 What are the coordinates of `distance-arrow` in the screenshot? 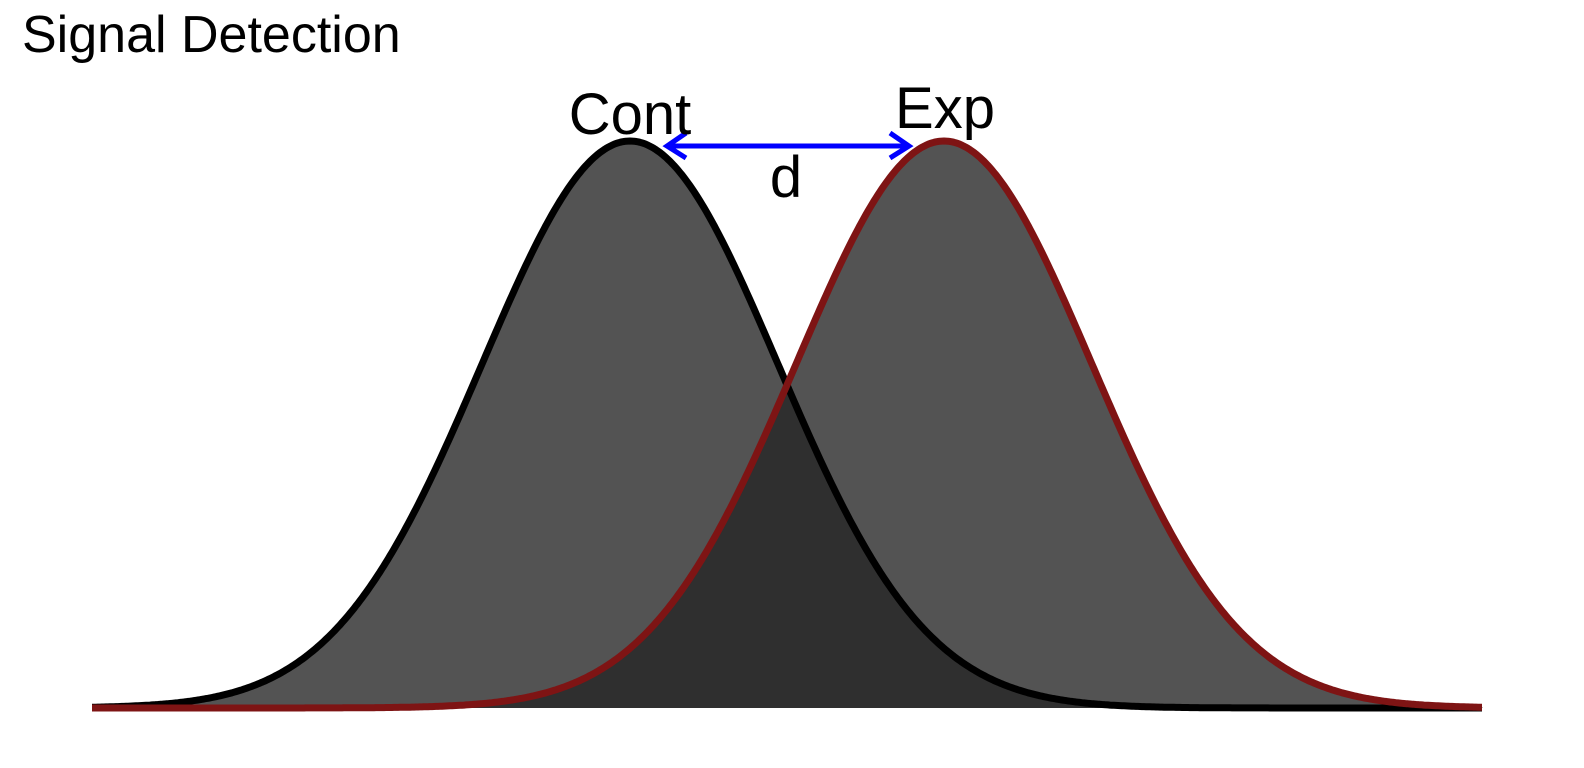 It's located at (788, 145).